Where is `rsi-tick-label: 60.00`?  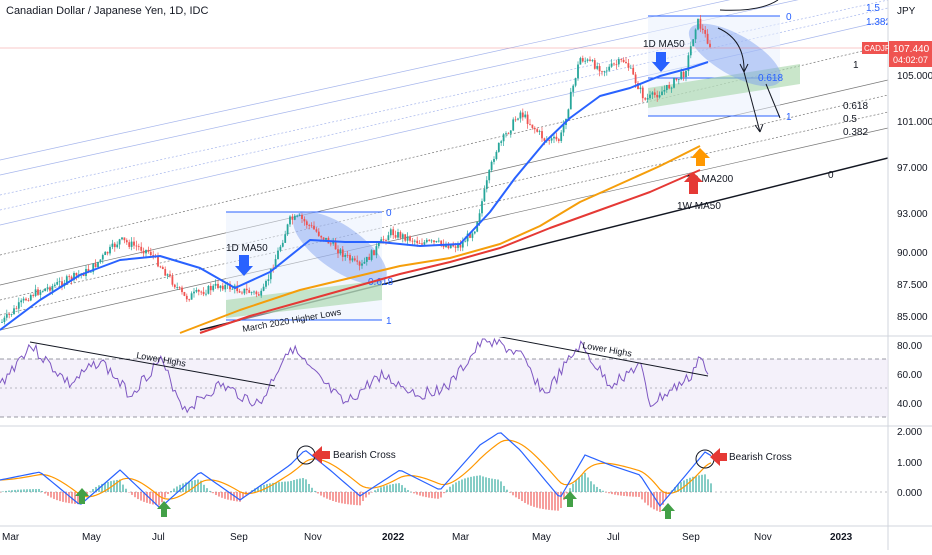
rsi-tick-label: 60.00 is located at coordinates (909, 375).